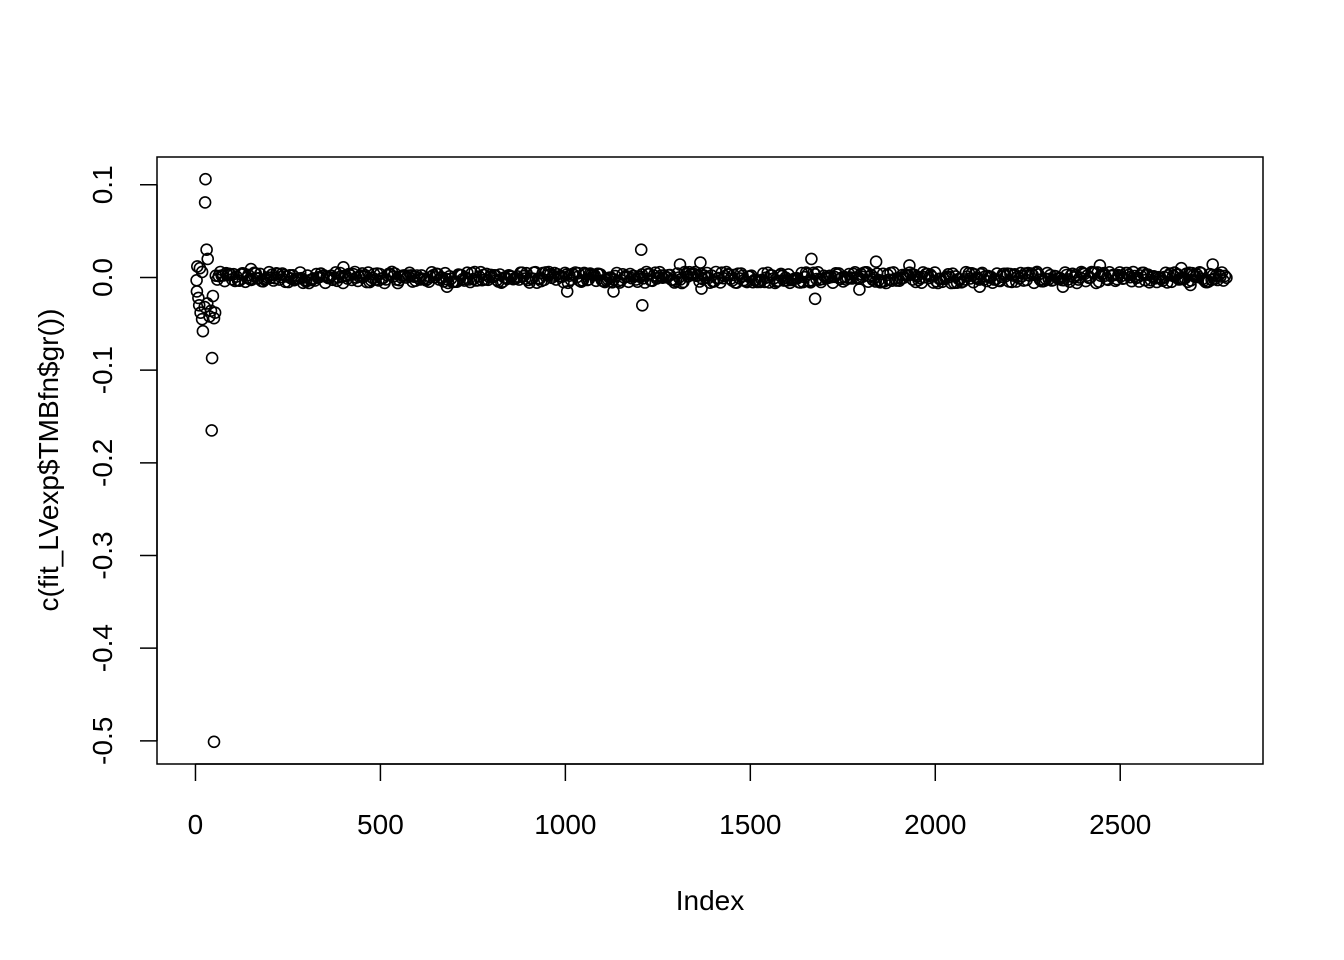  I want to click on x-tick-label: 0, so click(196, 824).